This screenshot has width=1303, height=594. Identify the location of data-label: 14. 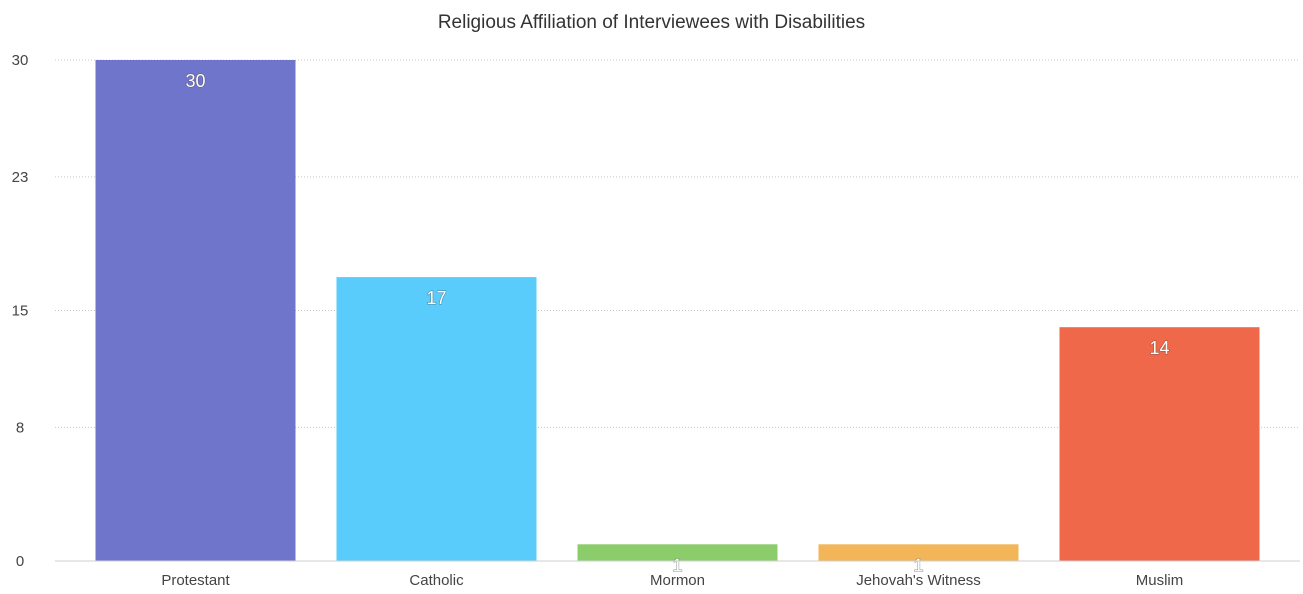
(1159, 348).